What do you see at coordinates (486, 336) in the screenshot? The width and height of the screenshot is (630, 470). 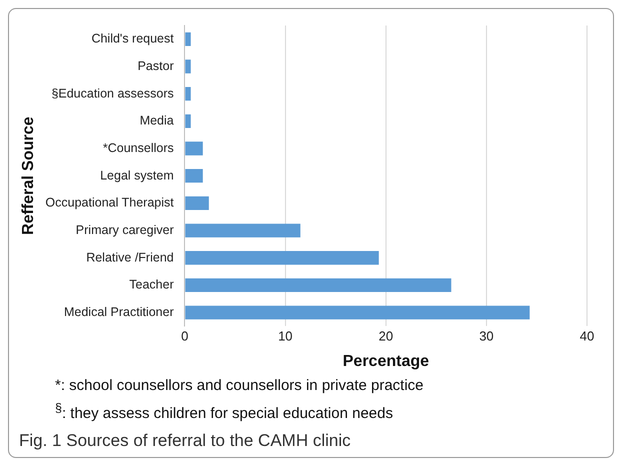 I see `x-tick-label: 30` at bounding box center [486, 336].